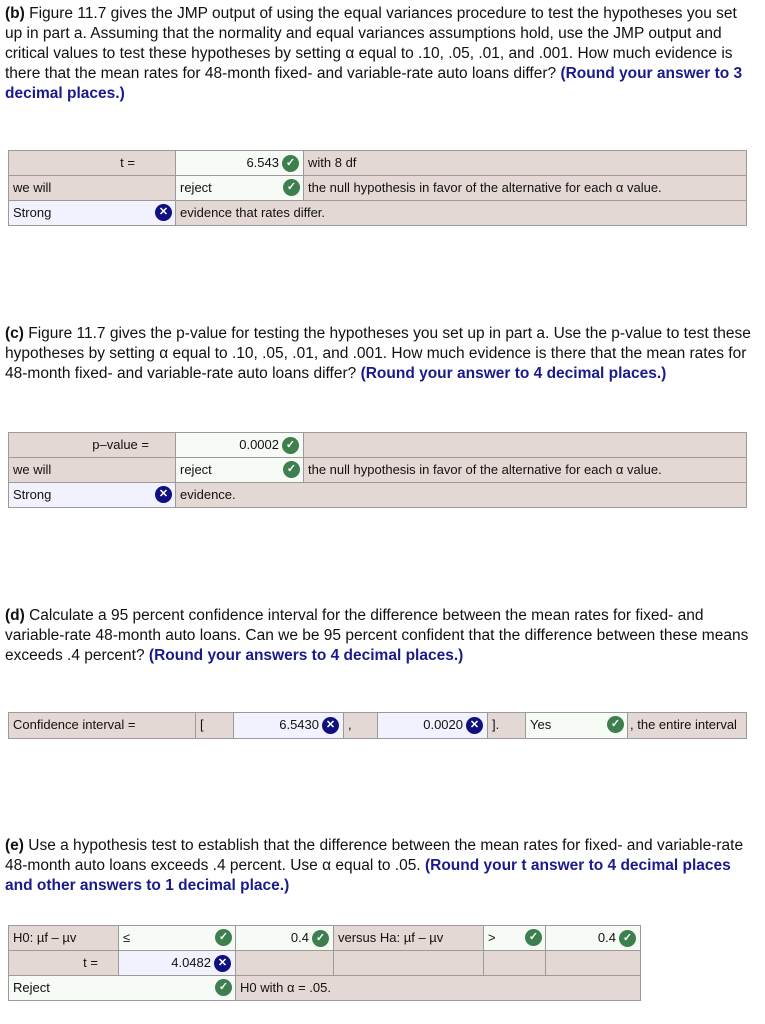  What do you see at coordinates (122, 988) in the screenshot?
I see `decision-select: Reject ✓` at bounding box center [122, 988].